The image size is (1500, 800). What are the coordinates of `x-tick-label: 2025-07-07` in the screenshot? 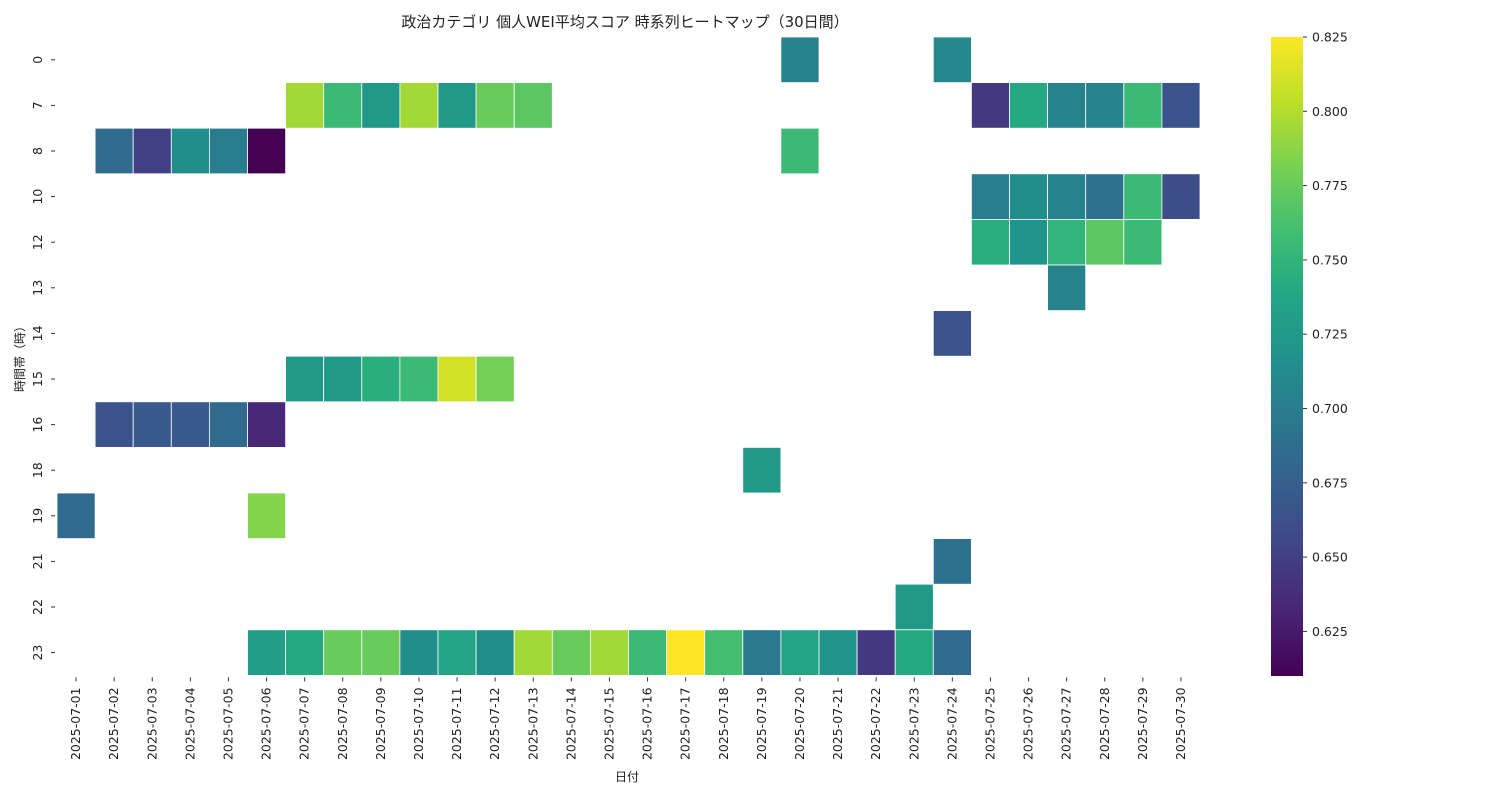 It's located at (304, 723).